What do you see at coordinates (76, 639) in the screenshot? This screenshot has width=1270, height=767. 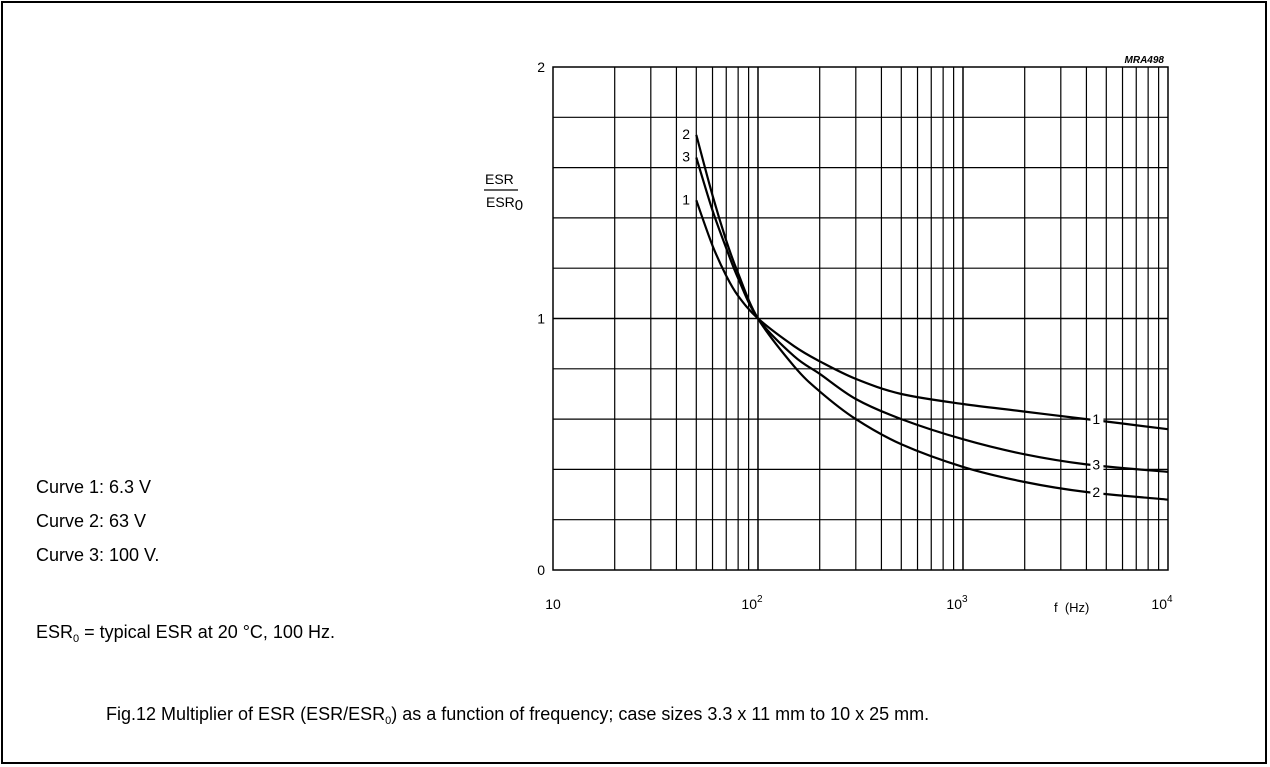 I see `note-sub: 0` at bounding box center [76, 639].